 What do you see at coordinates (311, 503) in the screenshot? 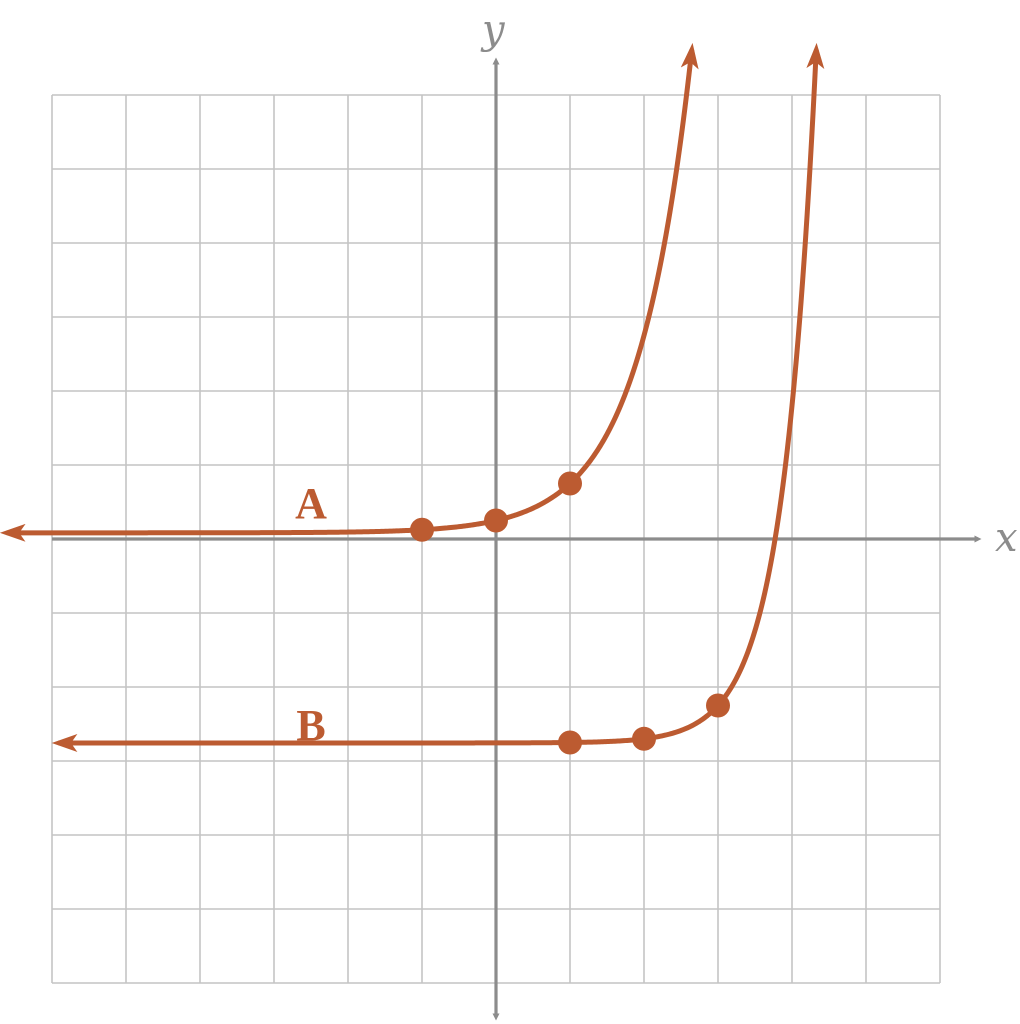
I see `curve-label-A: A` at bounding box center [311, 503].